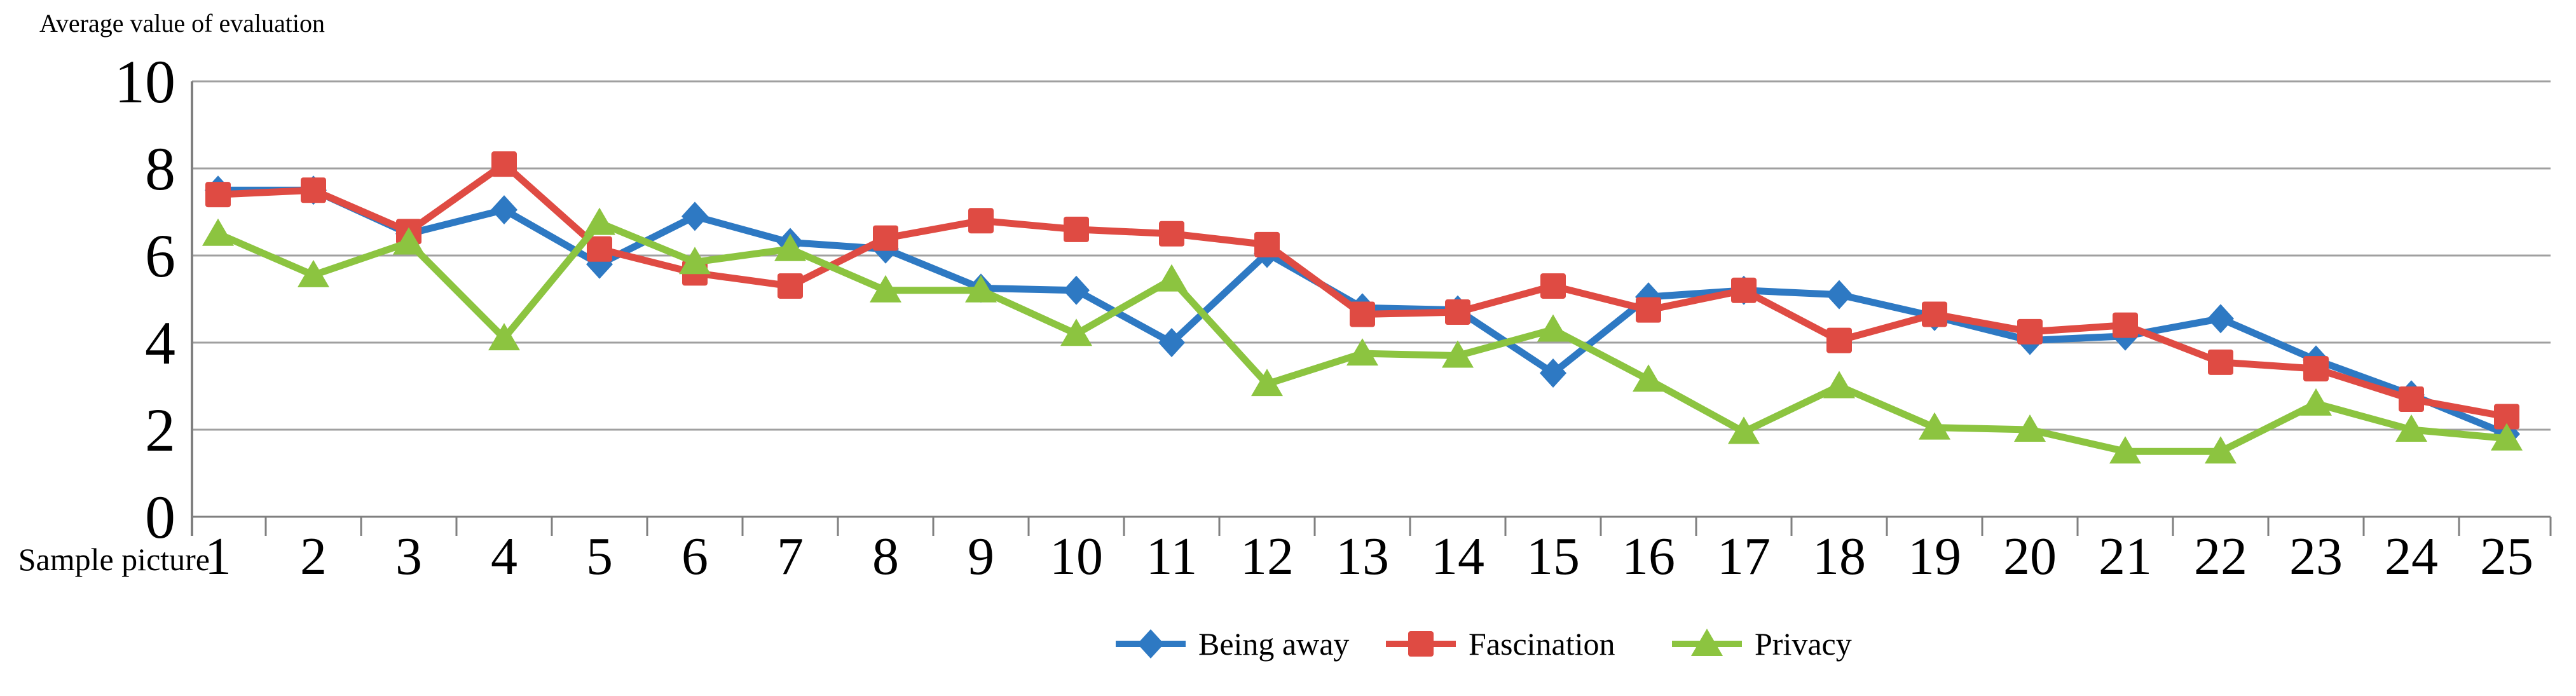 This screenshot has height=696, width=2576. I want to click on x-tick-label-19: 19, so click(1934, 556).